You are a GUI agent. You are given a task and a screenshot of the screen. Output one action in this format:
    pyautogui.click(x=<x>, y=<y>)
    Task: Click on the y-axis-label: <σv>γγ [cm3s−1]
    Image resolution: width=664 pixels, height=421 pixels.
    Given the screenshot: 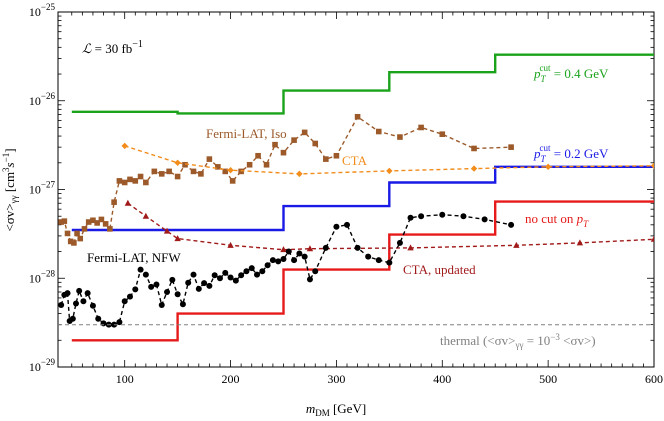 What is the action you would take?
    pyautogui.click(x=10, y=189)
    